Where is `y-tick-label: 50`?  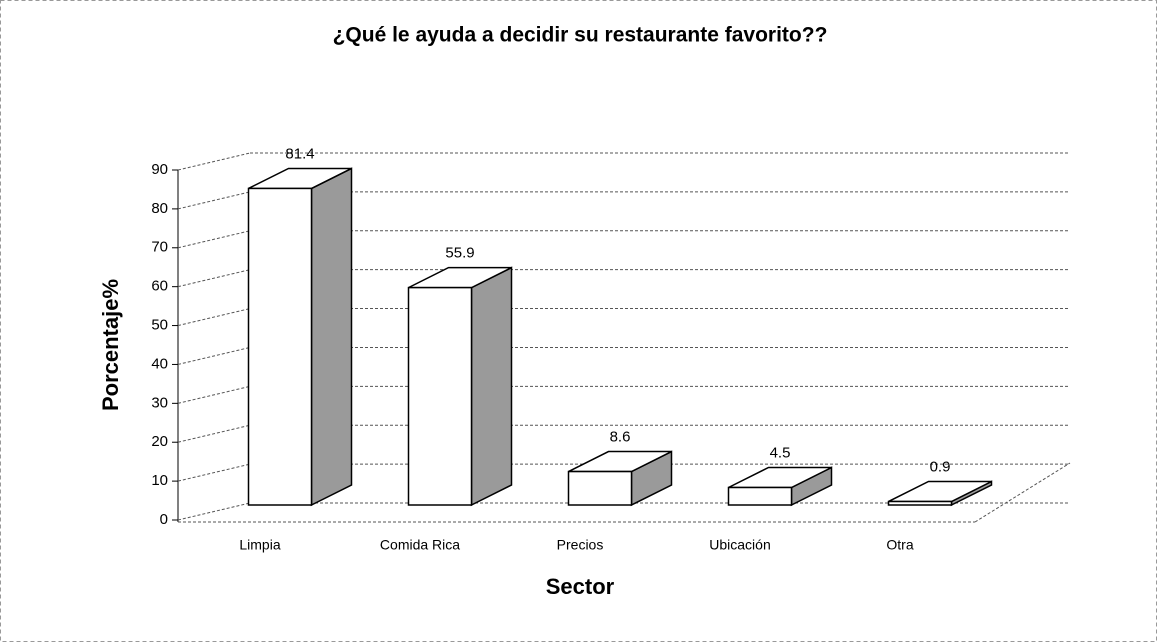 y-tick-label: 50 is located at coordinates (159, 325).